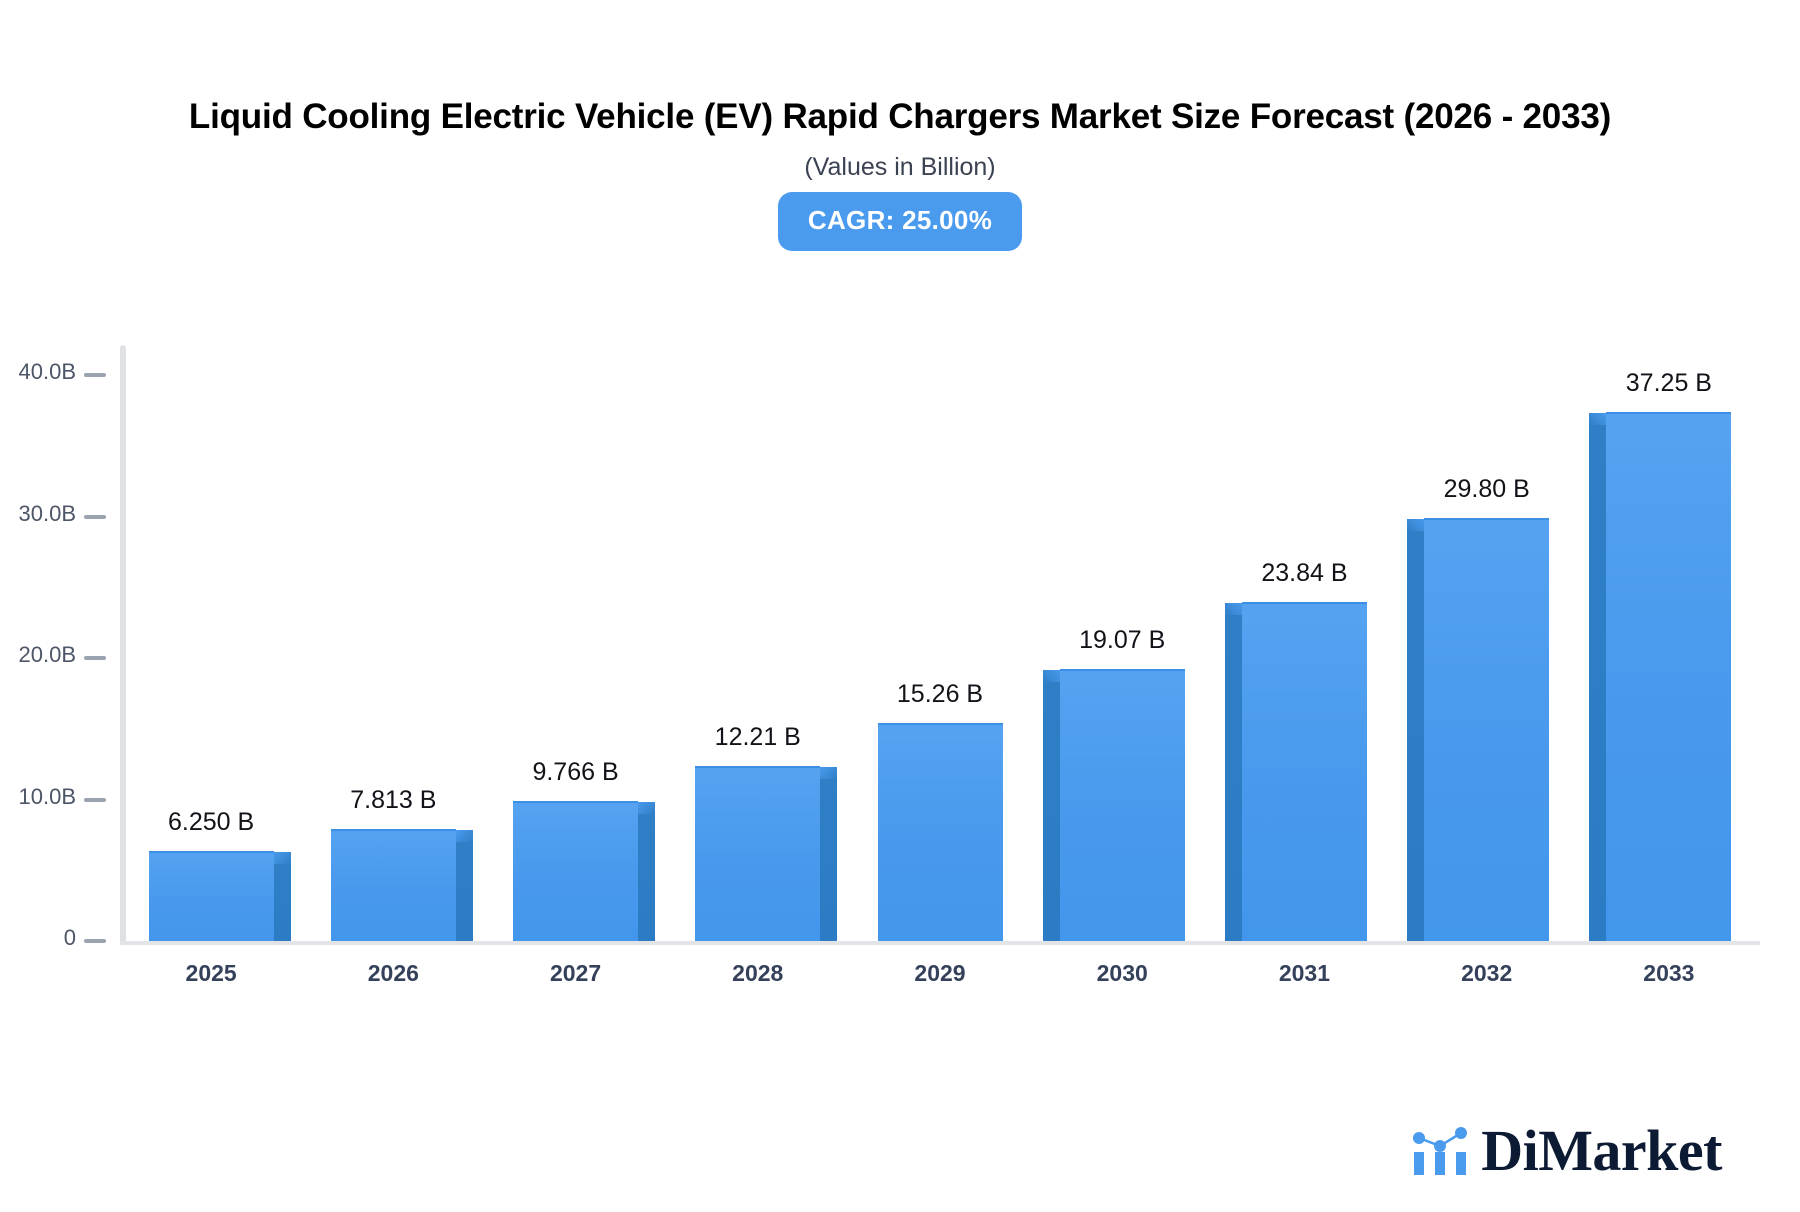 This screenshot has height=1212, width=1800. I want to click on bar-2028, so click(766, 853).